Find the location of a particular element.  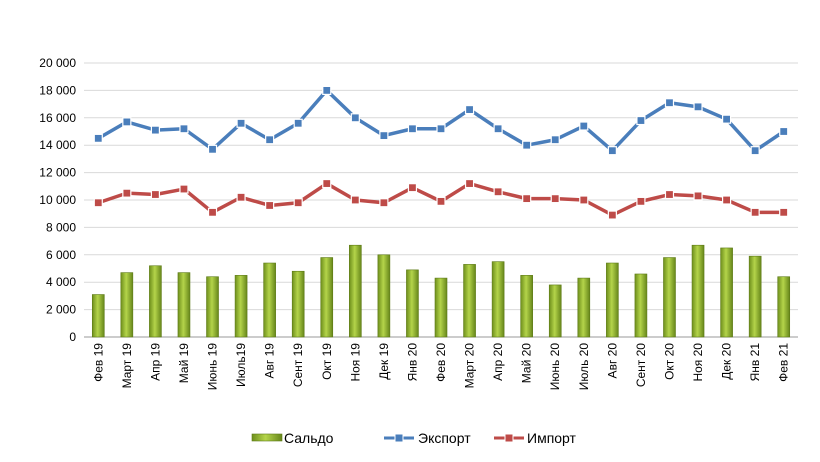

x-tick-label: Март 20 is located at coordinates (470, 366).